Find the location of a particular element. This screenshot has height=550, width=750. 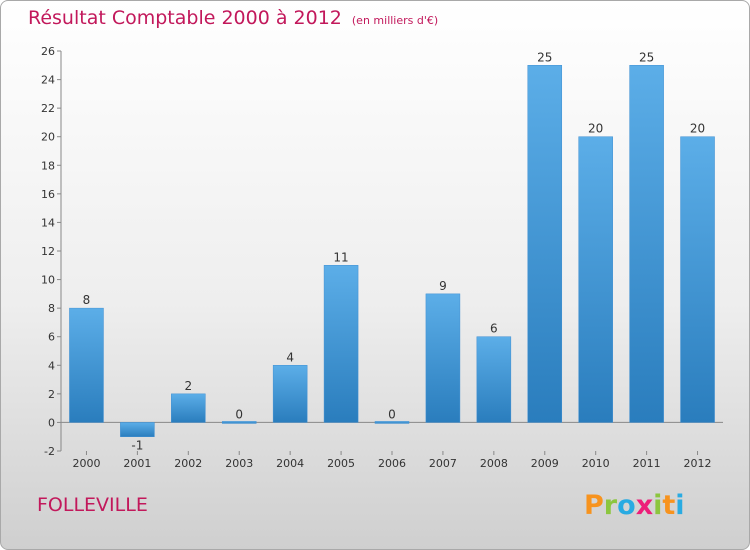

x-tick-label: 2000 is located at coordinates (86, 463).